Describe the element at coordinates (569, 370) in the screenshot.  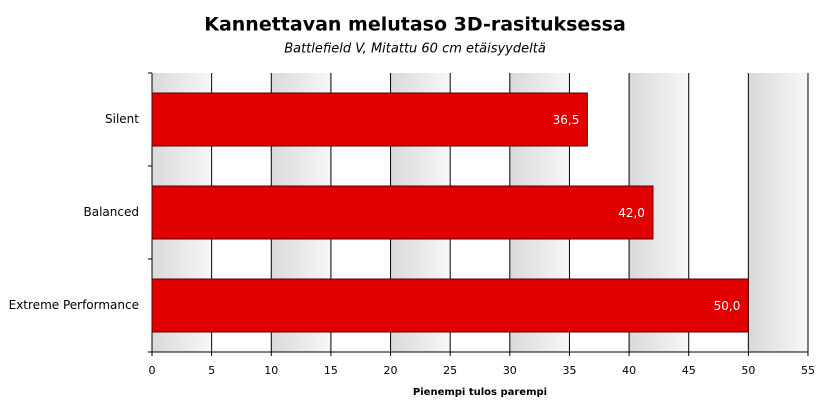
I see `x-tick-label: 35` at that location.